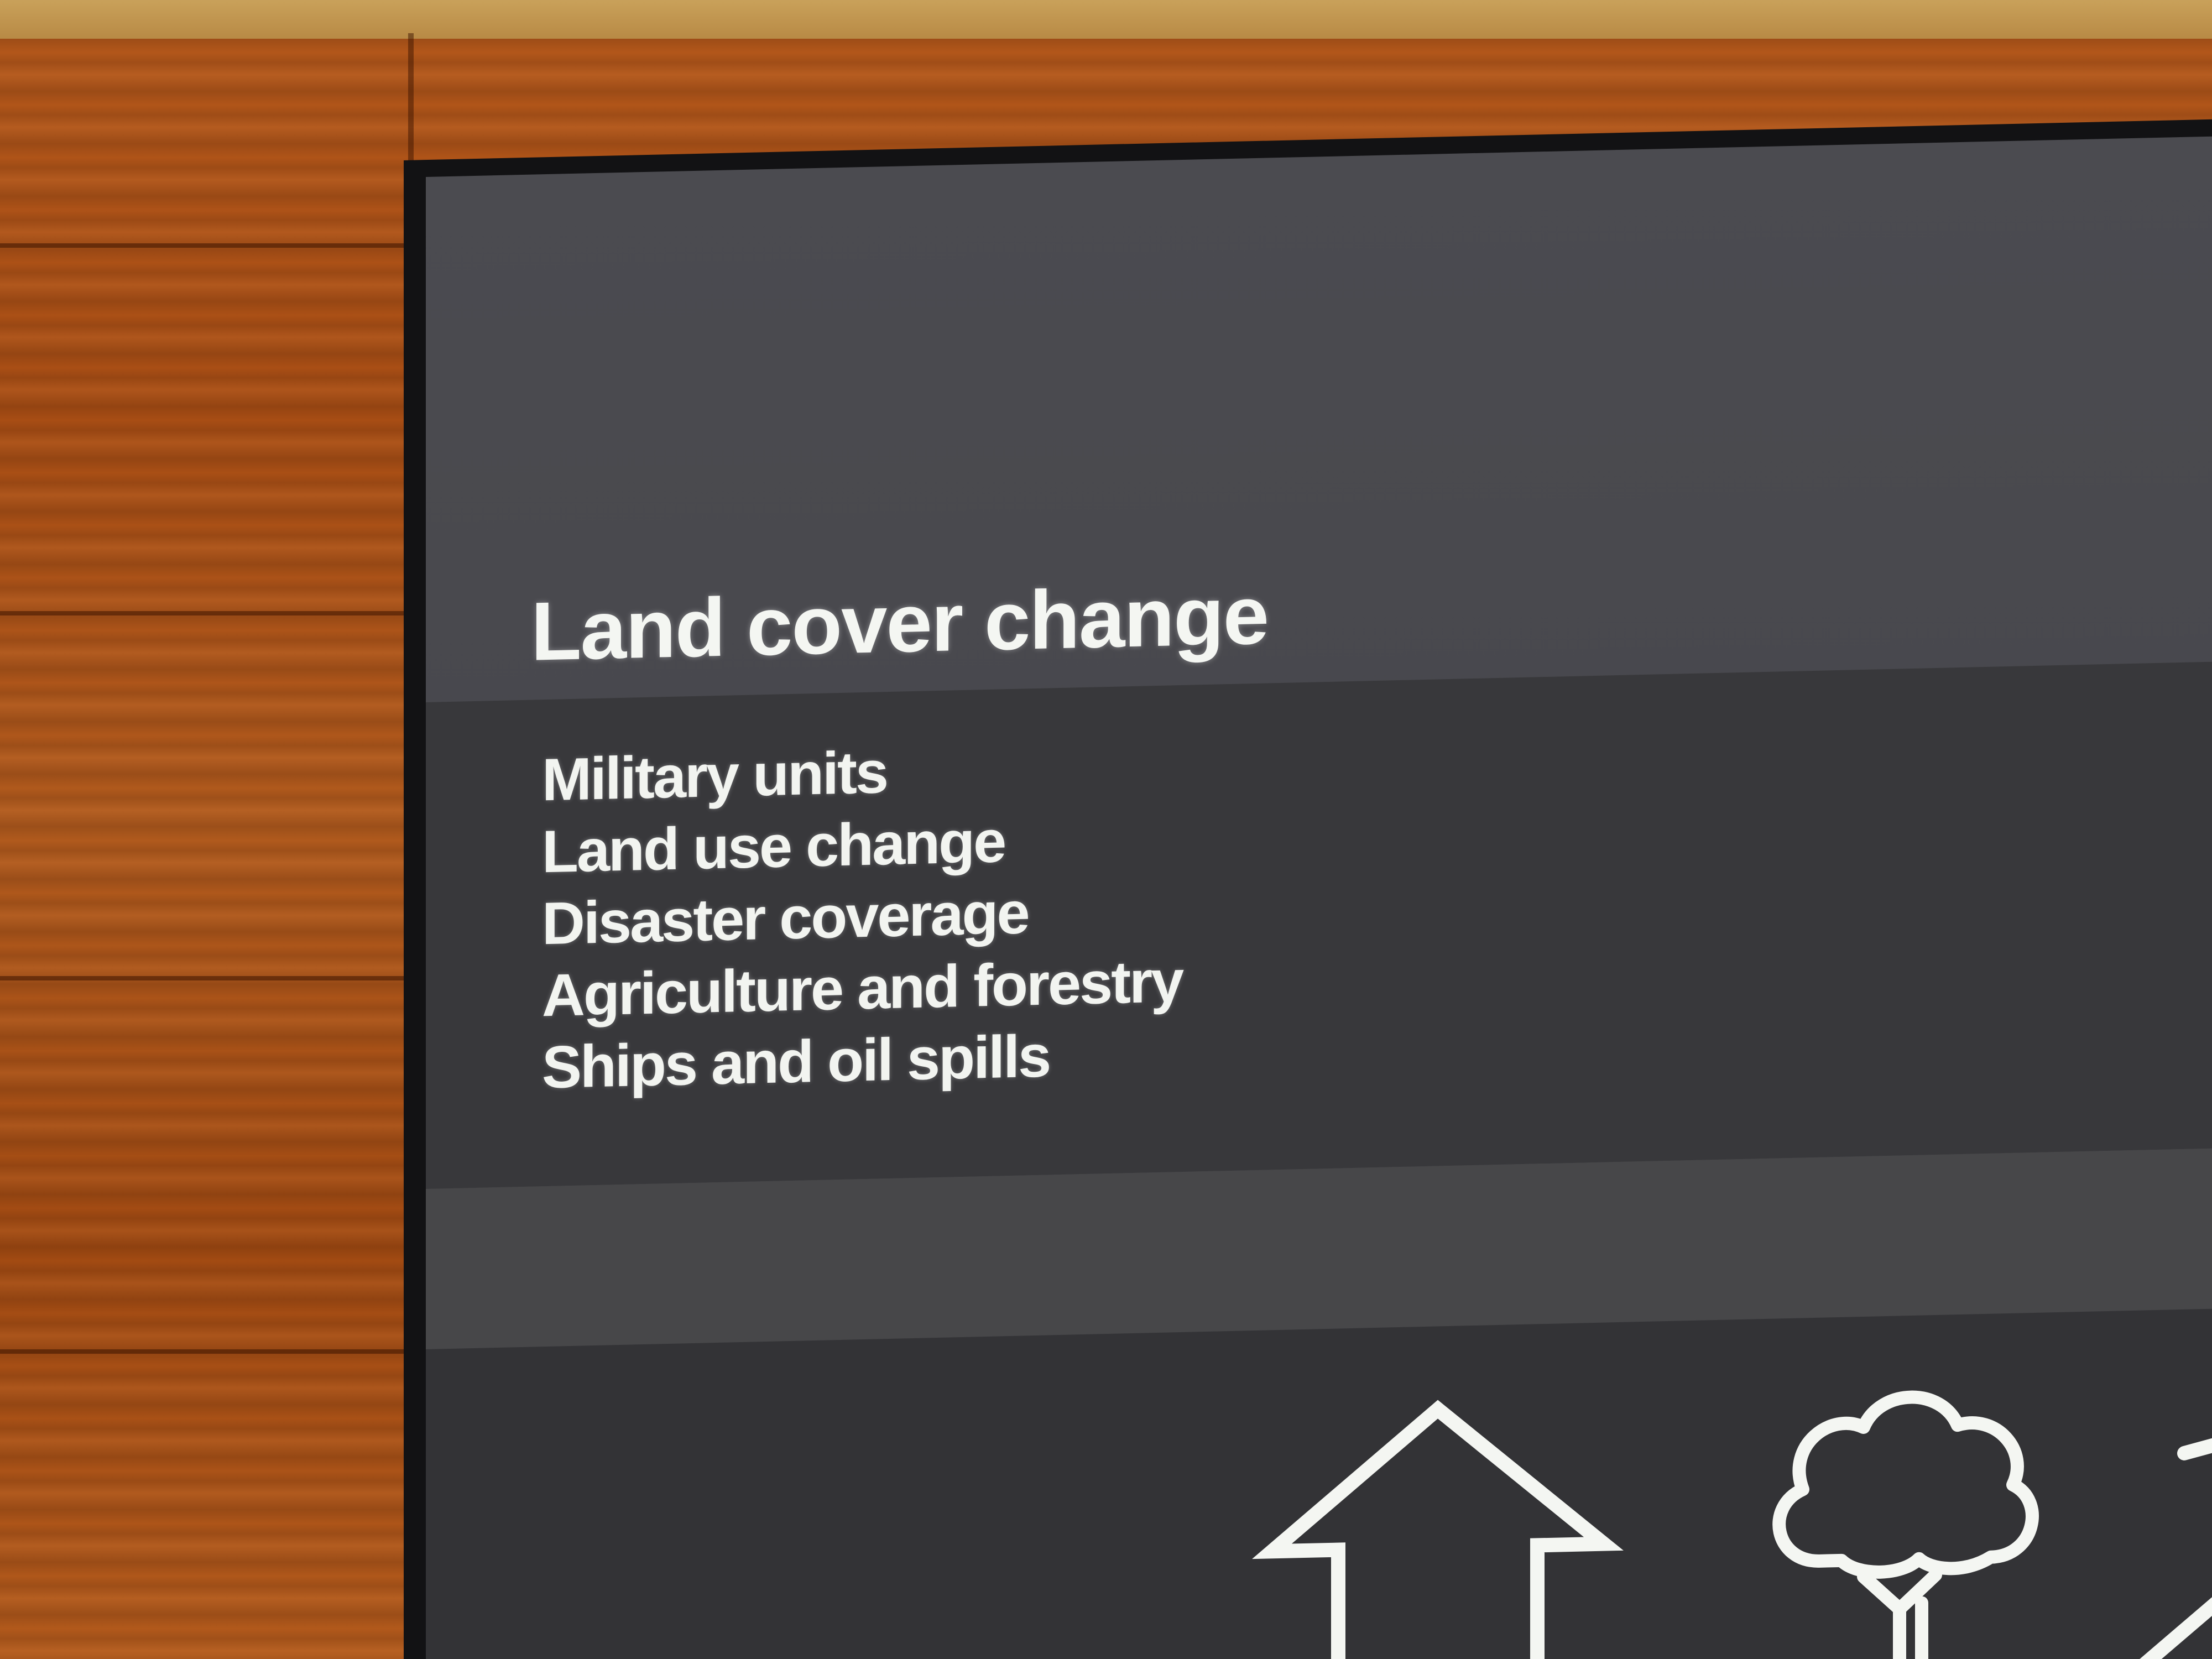 Image resolution: width=2212 pixels, height=1659 pixels. Describe the element at coordinates (1906, 1524) in the screenshot. I see `tree-outline-icon` at that location.